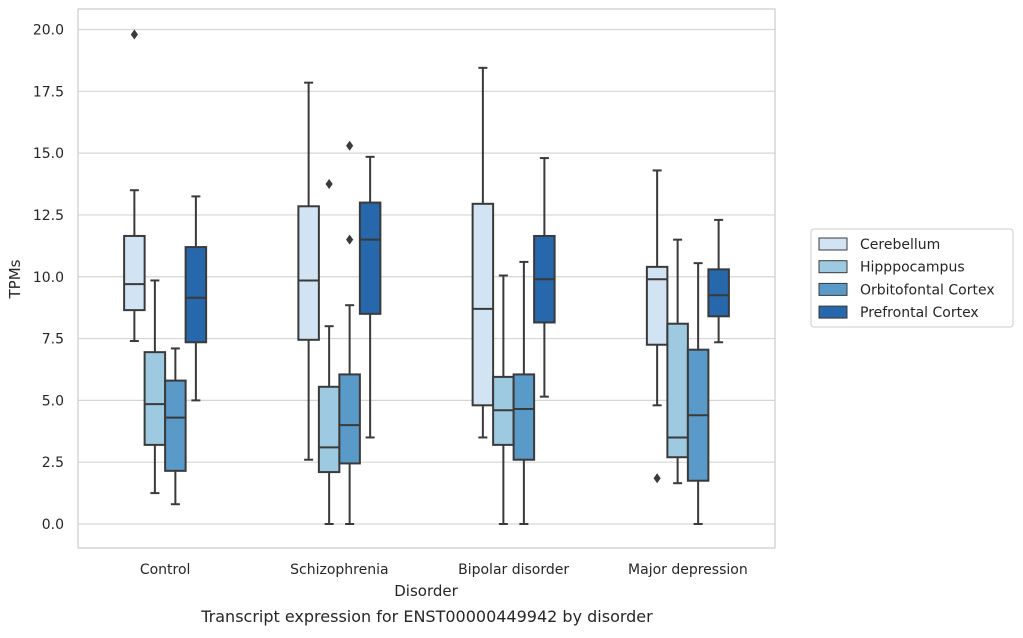  Describe the element at coordinates (48, 92) in the screenshot. I see `y-tick-label: 17.5` at that location.